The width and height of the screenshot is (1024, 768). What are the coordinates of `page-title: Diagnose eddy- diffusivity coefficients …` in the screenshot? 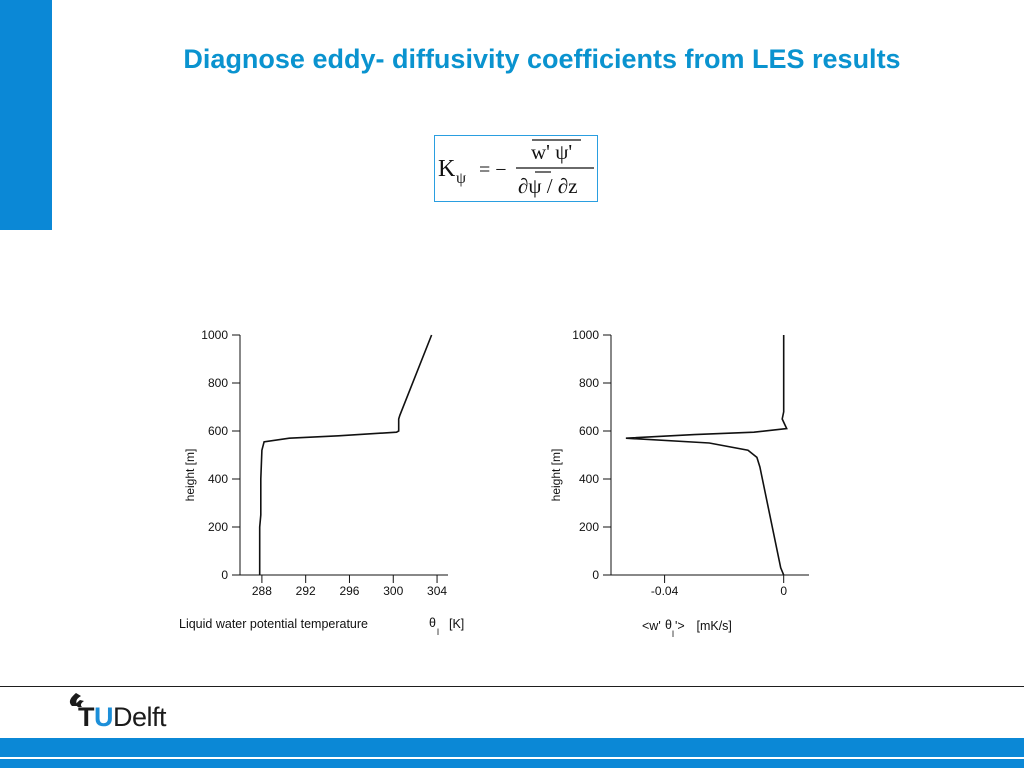 It's located at (542, 59).